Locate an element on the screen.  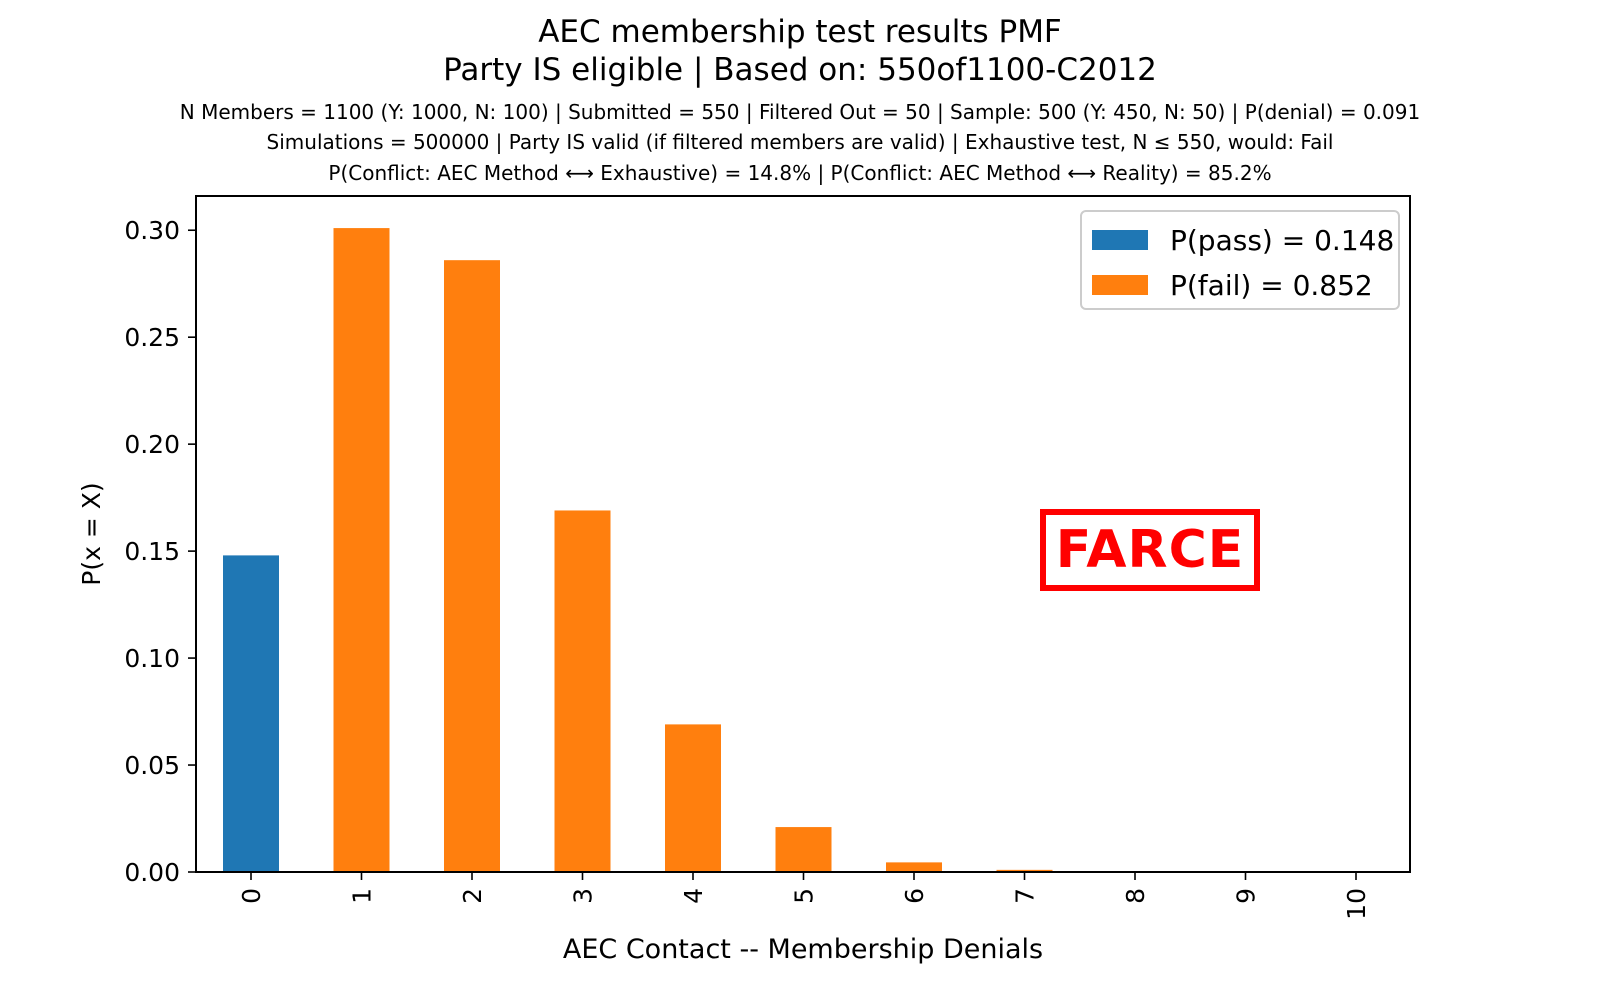
farce-stamp: FARCE is located at coordinates (1150, 550).